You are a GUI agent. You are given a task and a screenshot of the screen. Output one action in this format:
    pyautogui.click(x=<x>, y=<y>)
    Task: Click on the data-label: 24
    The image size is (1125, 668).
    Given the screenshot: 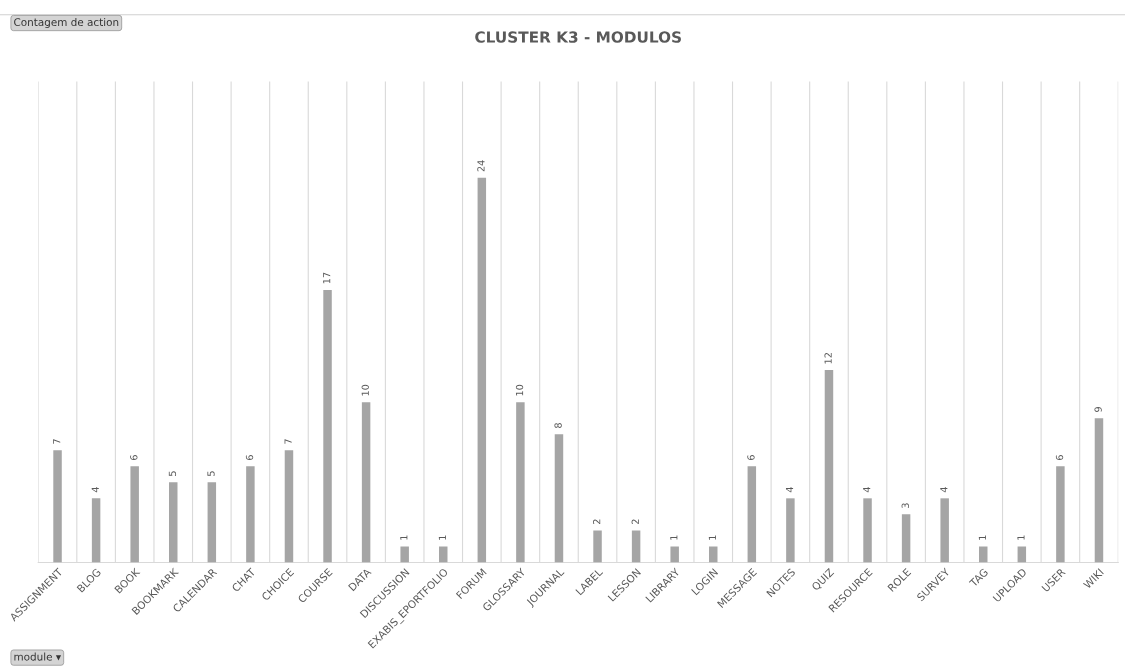 What is the action you would take?
    pyautogui.click(x=481, y=166)
    